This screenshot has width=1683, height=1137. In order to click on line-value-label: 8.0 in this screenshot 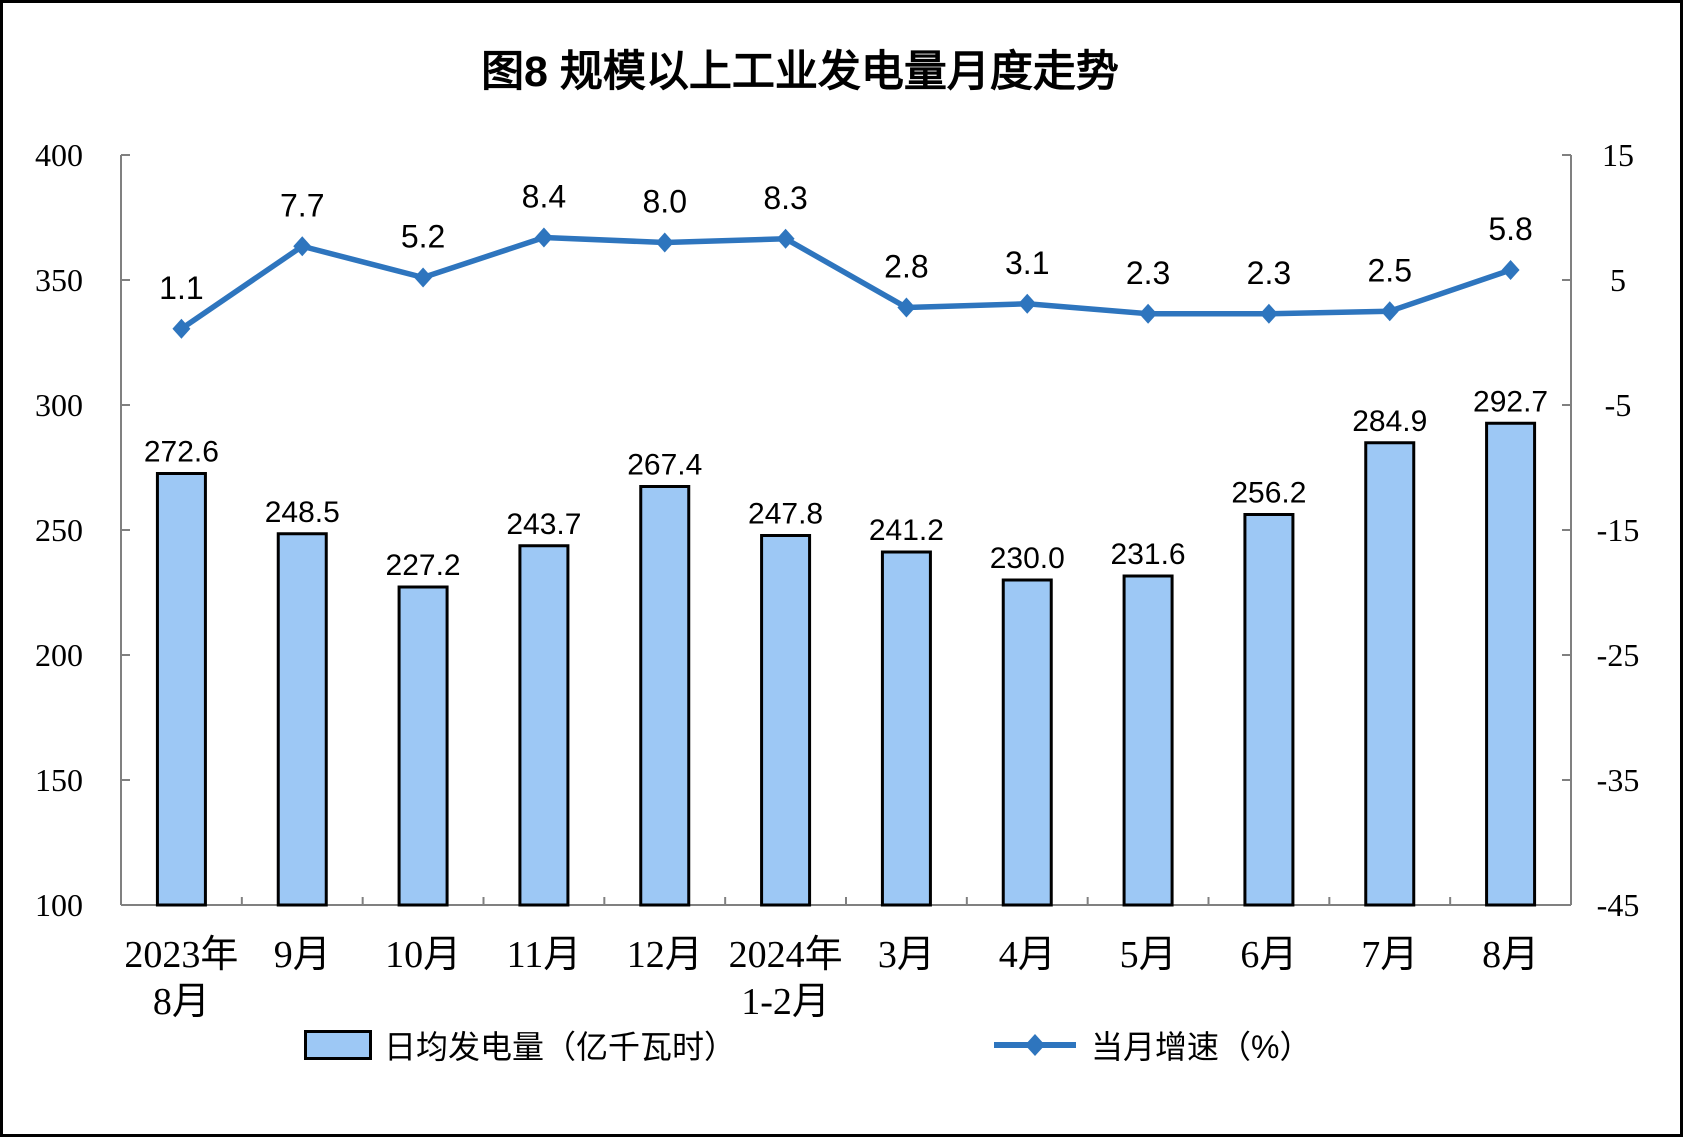, I will do `click(665, 202)`.